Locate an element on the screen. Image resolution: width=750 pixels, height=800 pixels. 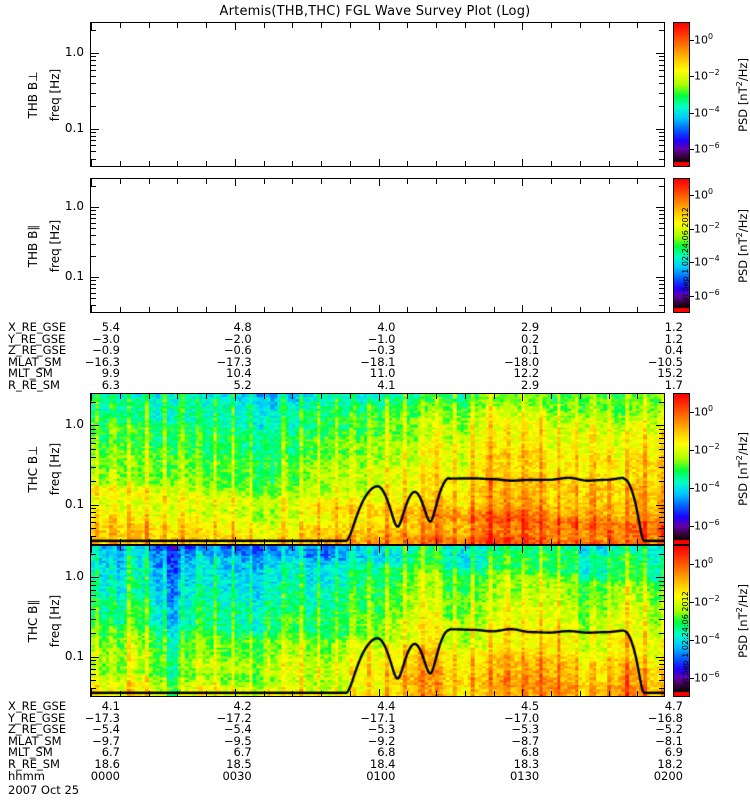
ephemeris-value: −8.7 is located at coordinates (525, 740).